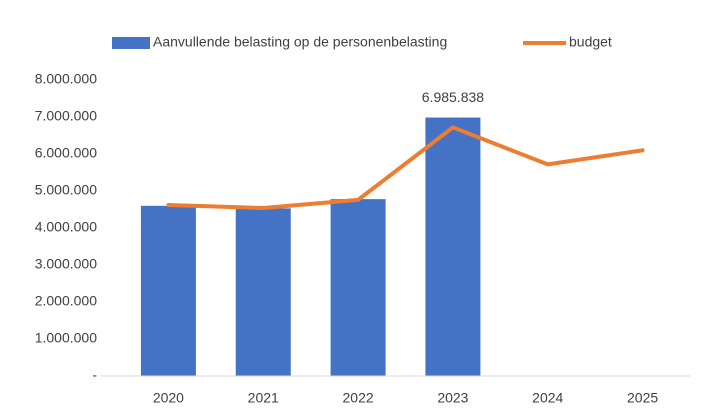 The height and width of the screenshot is (414, 714). What do you see at coordinates (358, 398) in the screenshot?
I see `x-tick-label: 2022` at bounding box center [358, 398].